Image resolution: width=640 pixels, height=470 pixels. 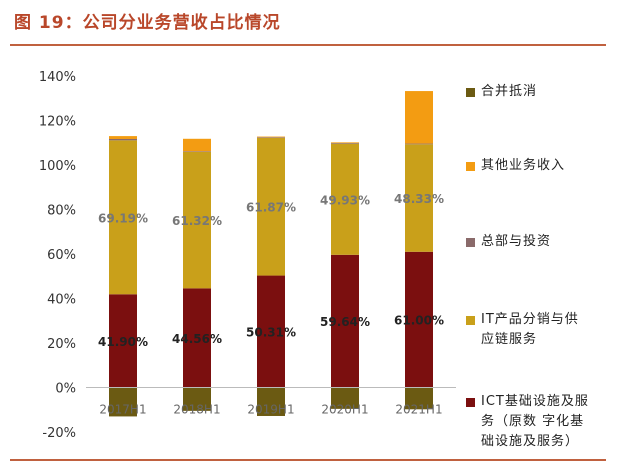 I want to click on data-label-it: 61.32%, so click(x=197, y=221).